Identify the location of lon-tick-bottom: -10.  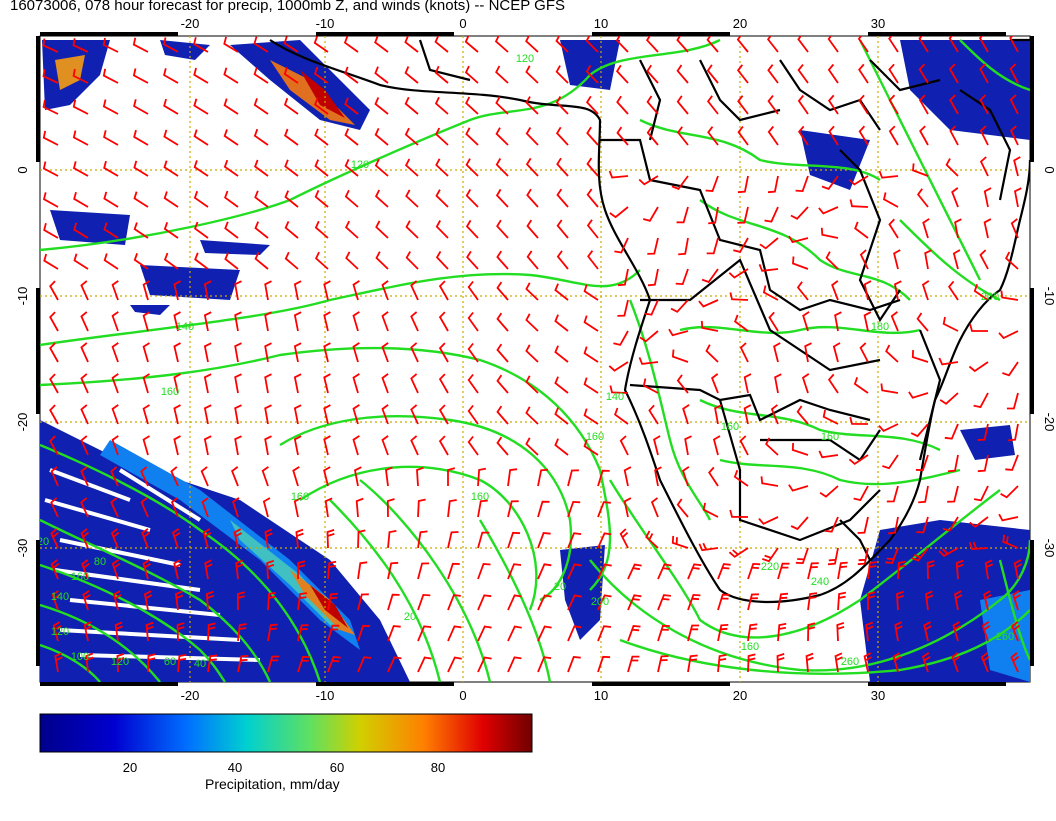
(325, 695).